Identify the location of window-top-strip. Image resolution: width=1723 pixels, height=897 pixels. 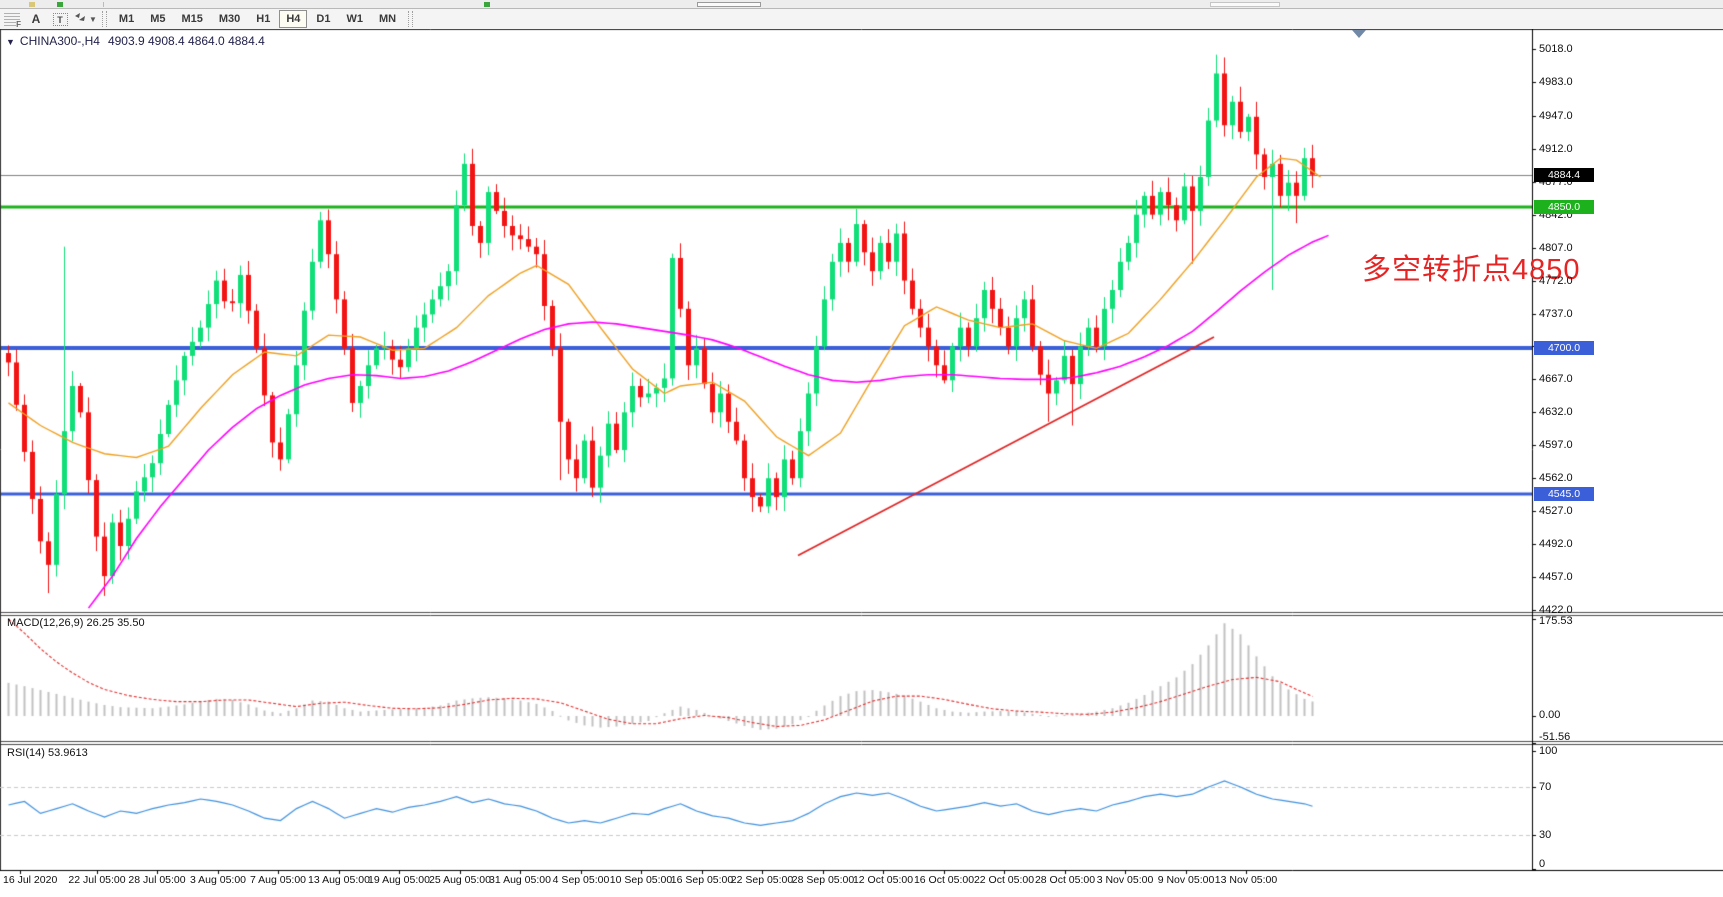
(861, 4).